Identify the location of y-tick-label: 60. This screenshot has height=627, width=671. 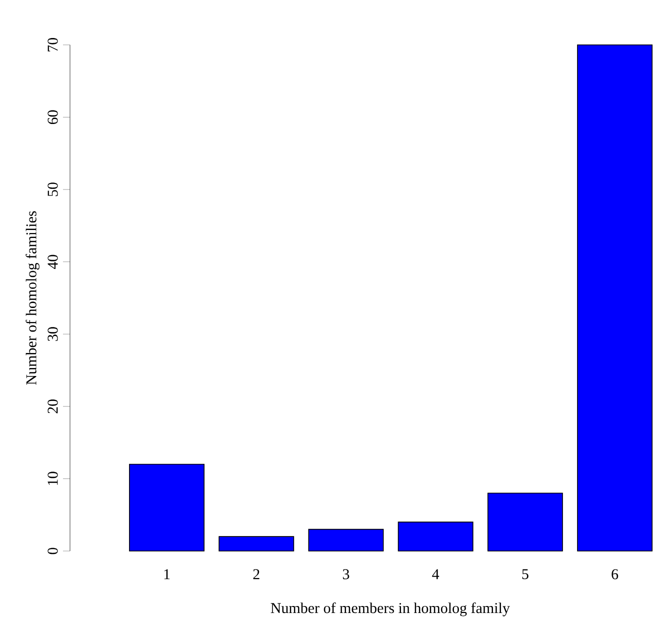
(53, 117).